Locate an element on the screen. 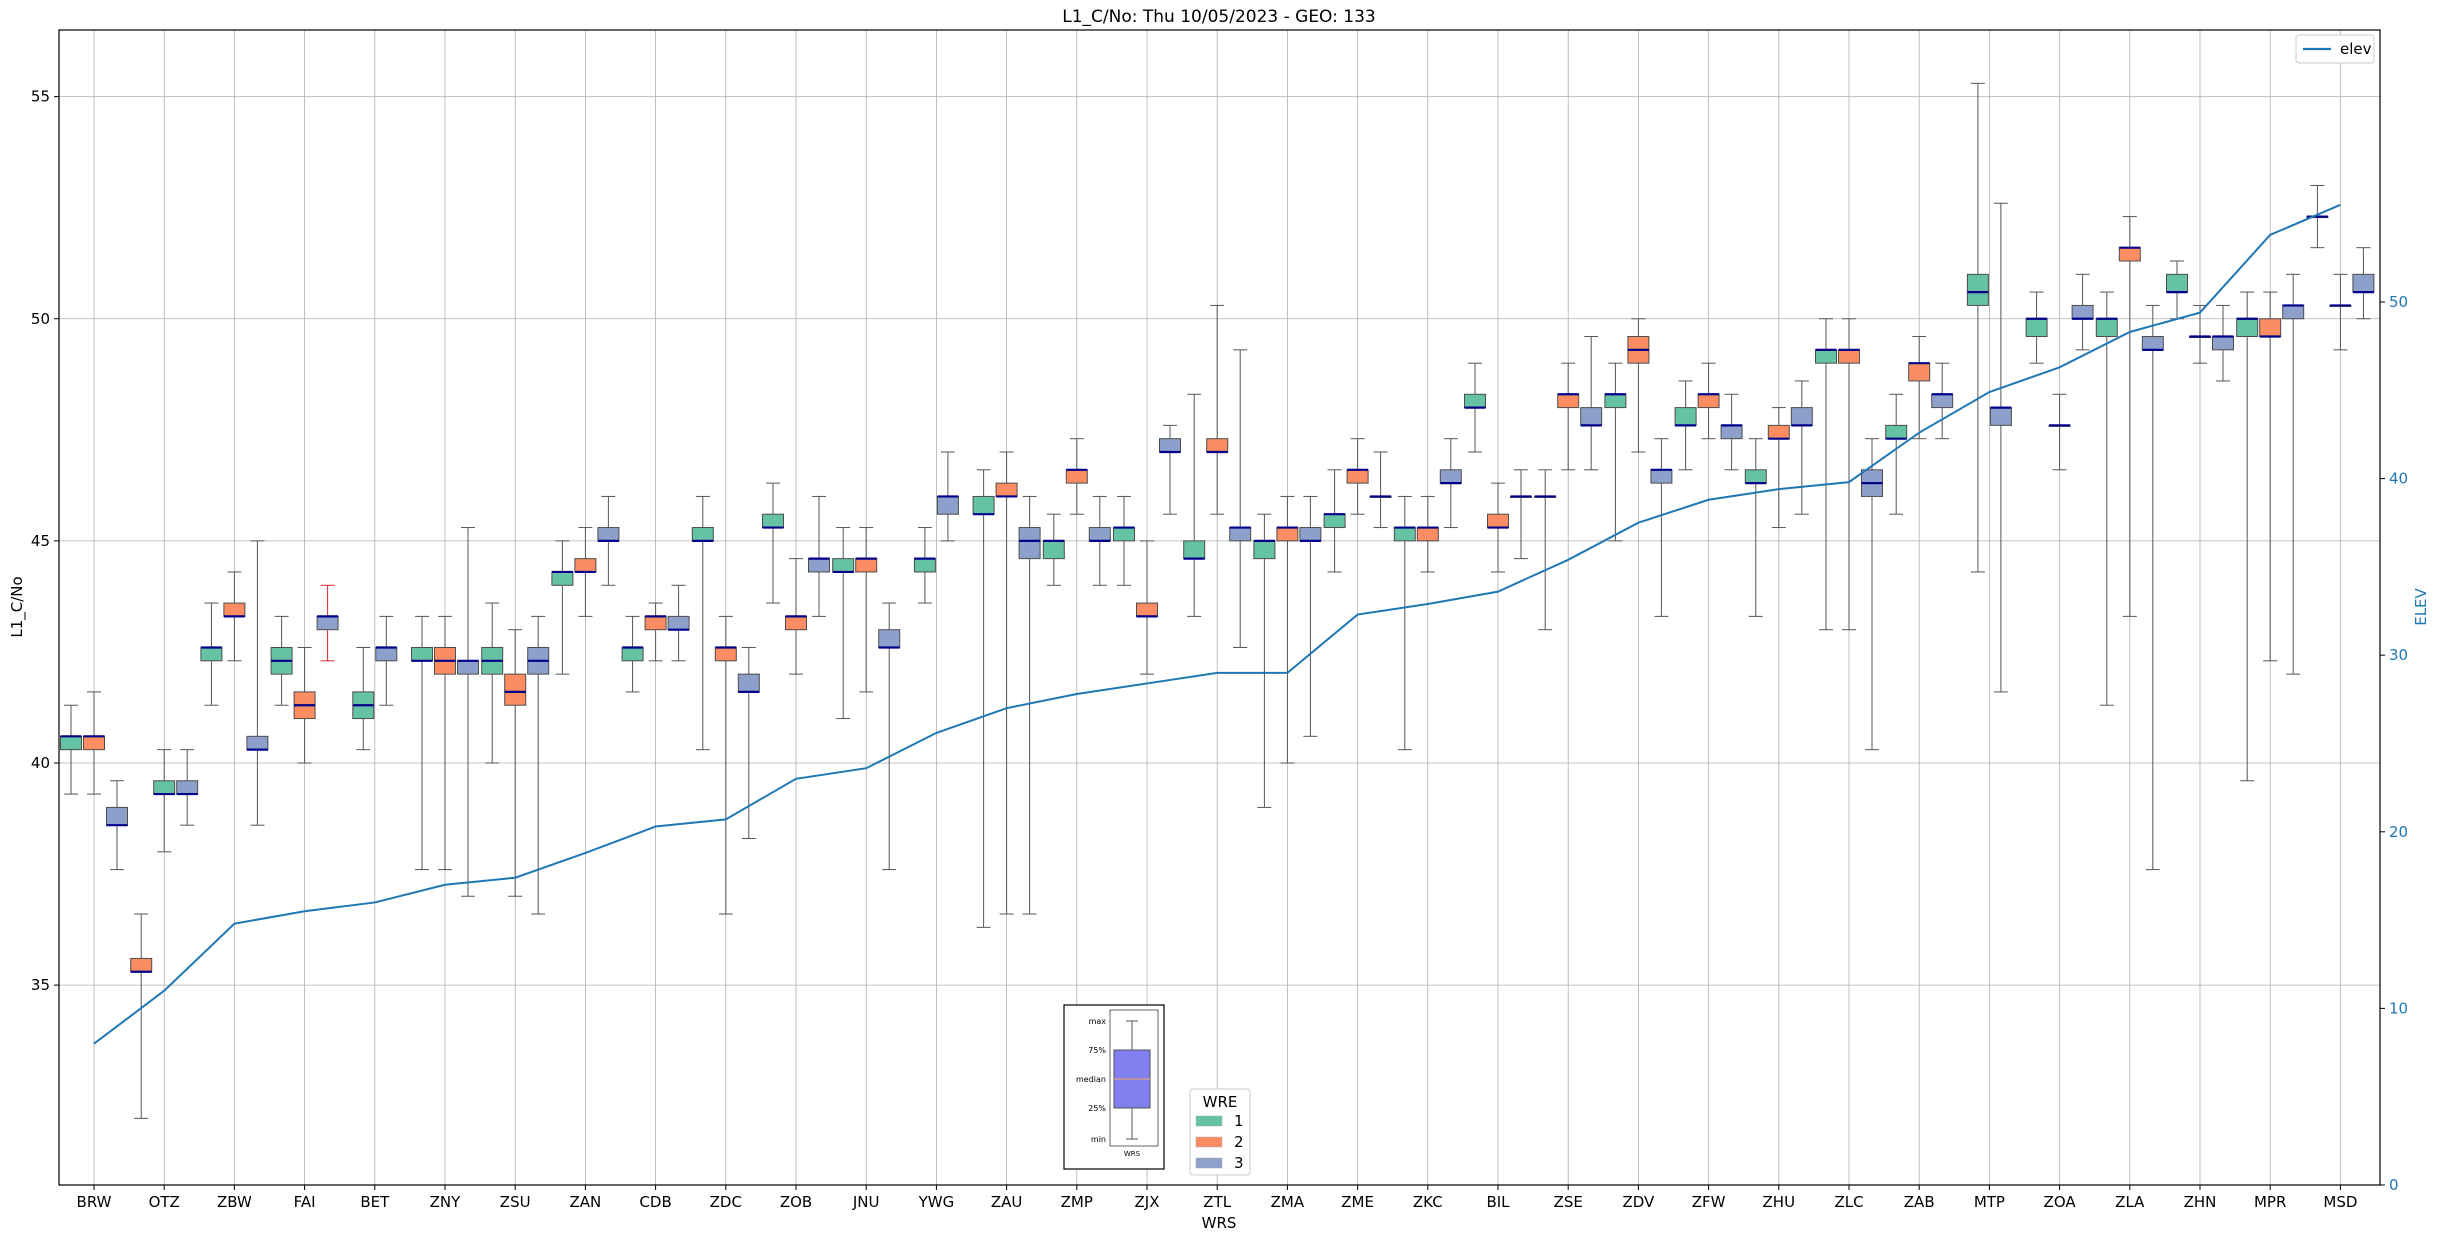 The height and width of the screenshot is (1238, 2439). box-zjx-wre3 is located at coordinates (1170, 469).